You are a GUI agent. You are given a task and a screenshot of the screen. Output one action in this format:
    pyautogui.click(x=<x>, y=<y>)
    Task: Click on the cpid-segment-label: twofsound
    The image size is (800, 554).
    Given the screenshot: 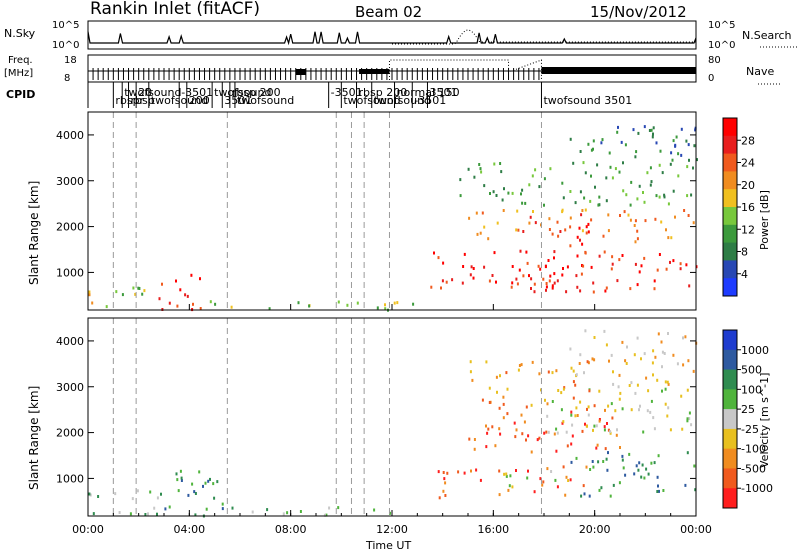 What is the action you would take?
    pyautogui.click(x=242, y=92)
    